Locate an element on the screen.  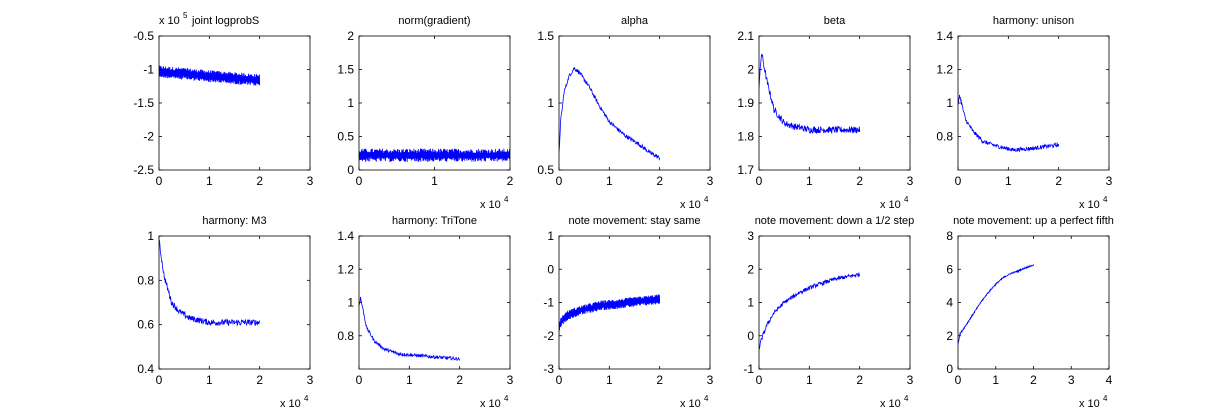
y-tick-label: 1.2 is located at coordinates (345, 269).